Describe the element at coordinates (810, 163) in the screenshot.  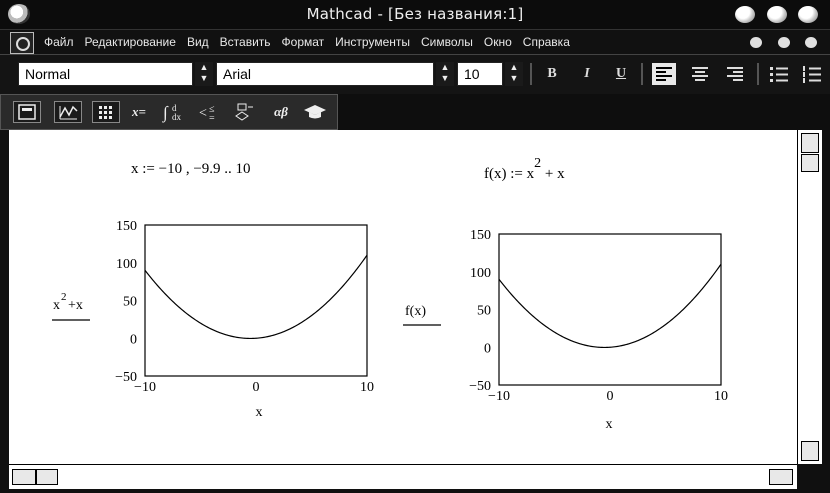
I see `vertical-scroll-thumb` at that location.